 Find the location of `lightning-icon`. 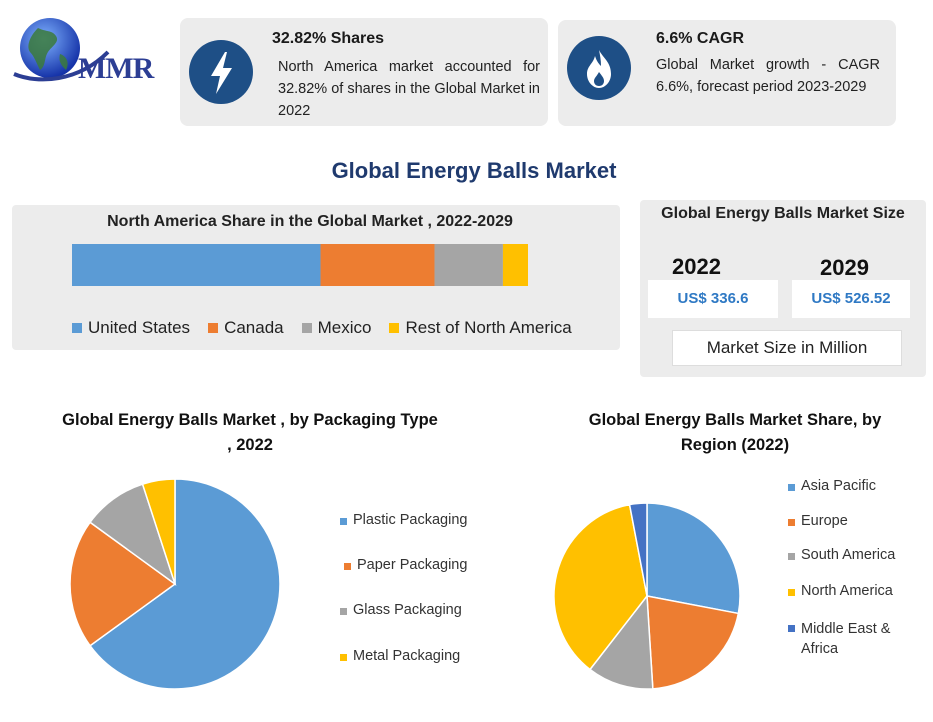

lightning-icon is located at coordinates (221, 72).